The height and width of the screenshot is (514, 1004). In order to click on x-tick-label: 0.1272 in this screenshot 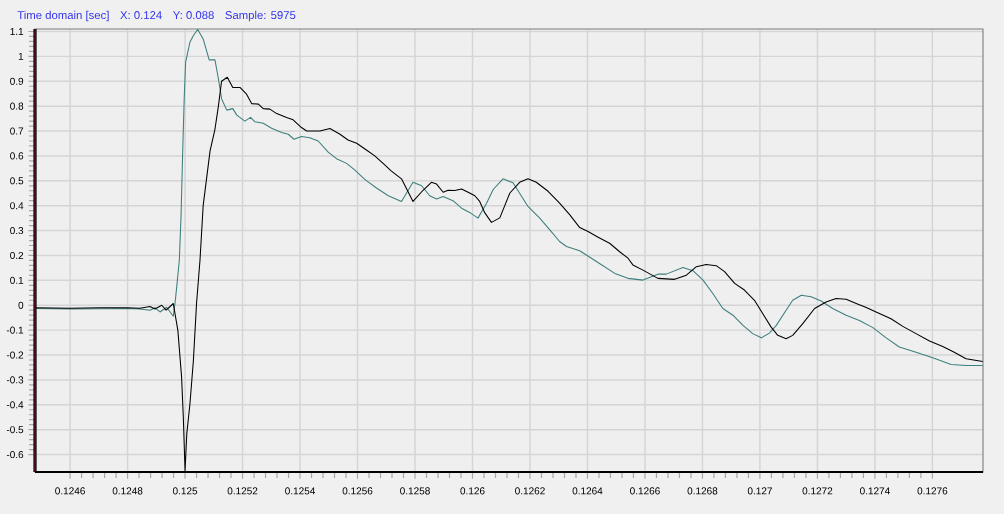, I will do `click(817, 491)`.